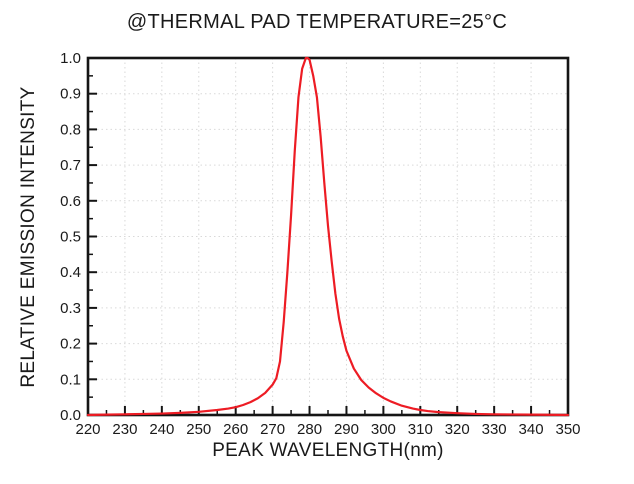  Describe the element at coordinates (70, 415) in the screenshot. I see `y-tick-label: 0.0` at that location.